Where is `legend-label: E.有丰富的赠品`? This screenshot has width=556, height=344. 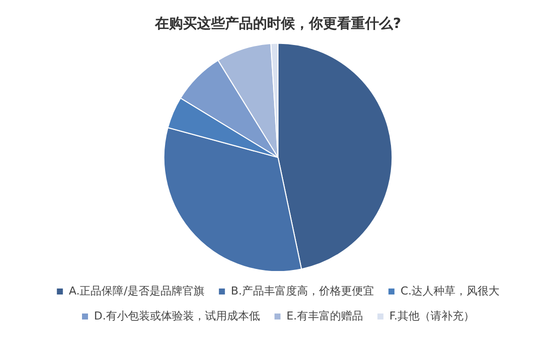 legend-label: E.有丰富的赠品 is located at coordinates (324, 315).